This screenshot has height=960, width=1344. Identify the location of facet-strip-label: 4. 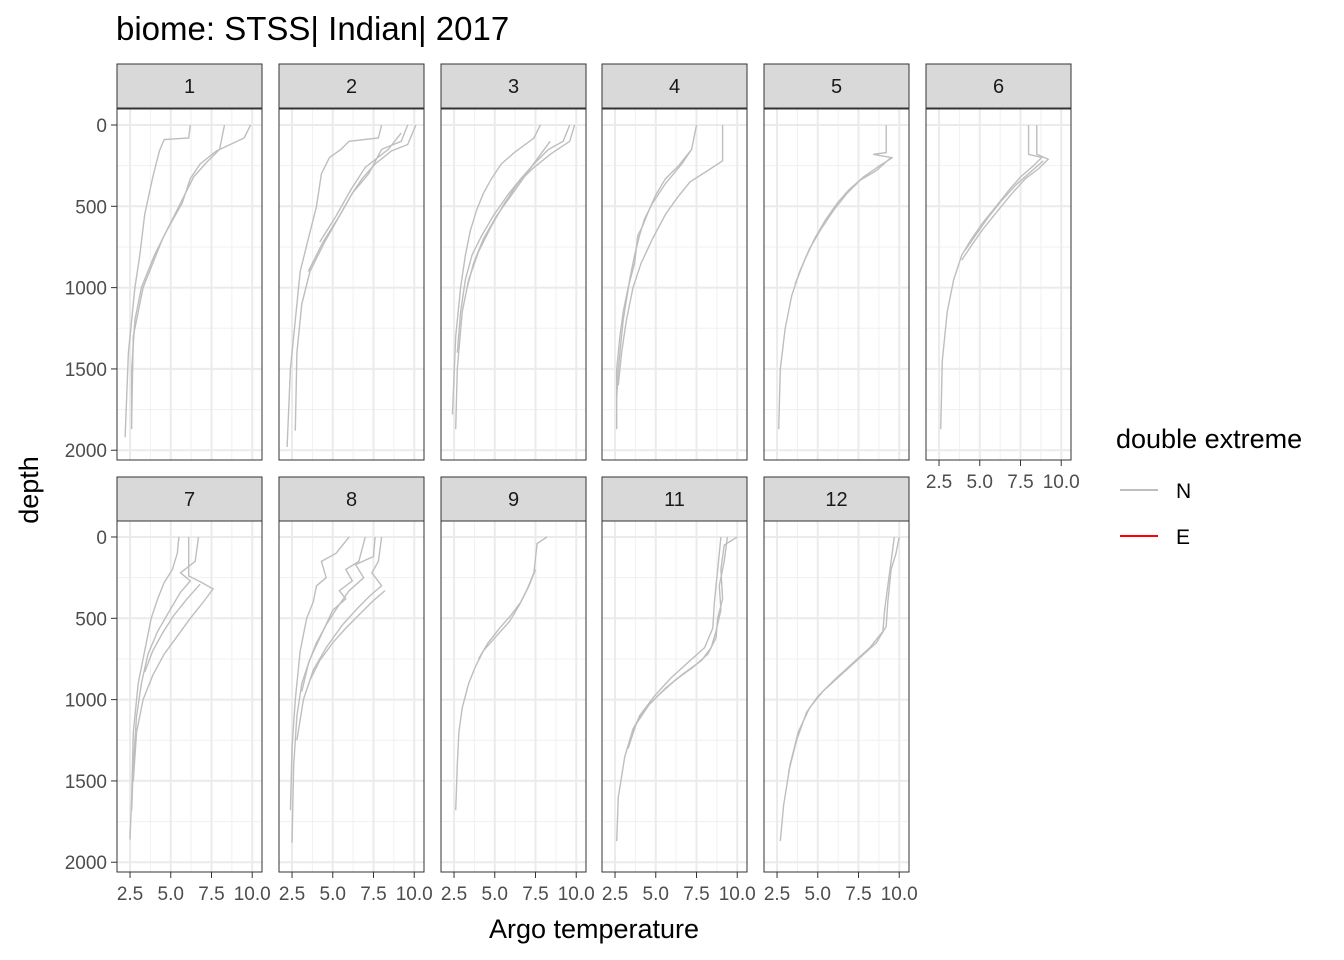
(674, 87).